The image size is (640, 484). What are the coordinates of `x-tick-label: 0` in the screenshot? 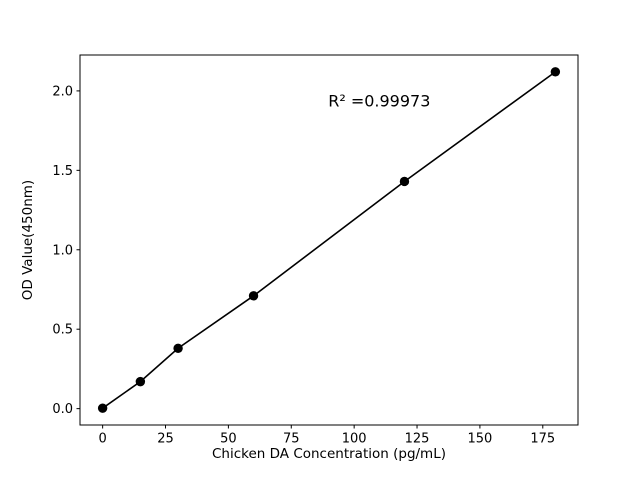 It's located at (102, 439).